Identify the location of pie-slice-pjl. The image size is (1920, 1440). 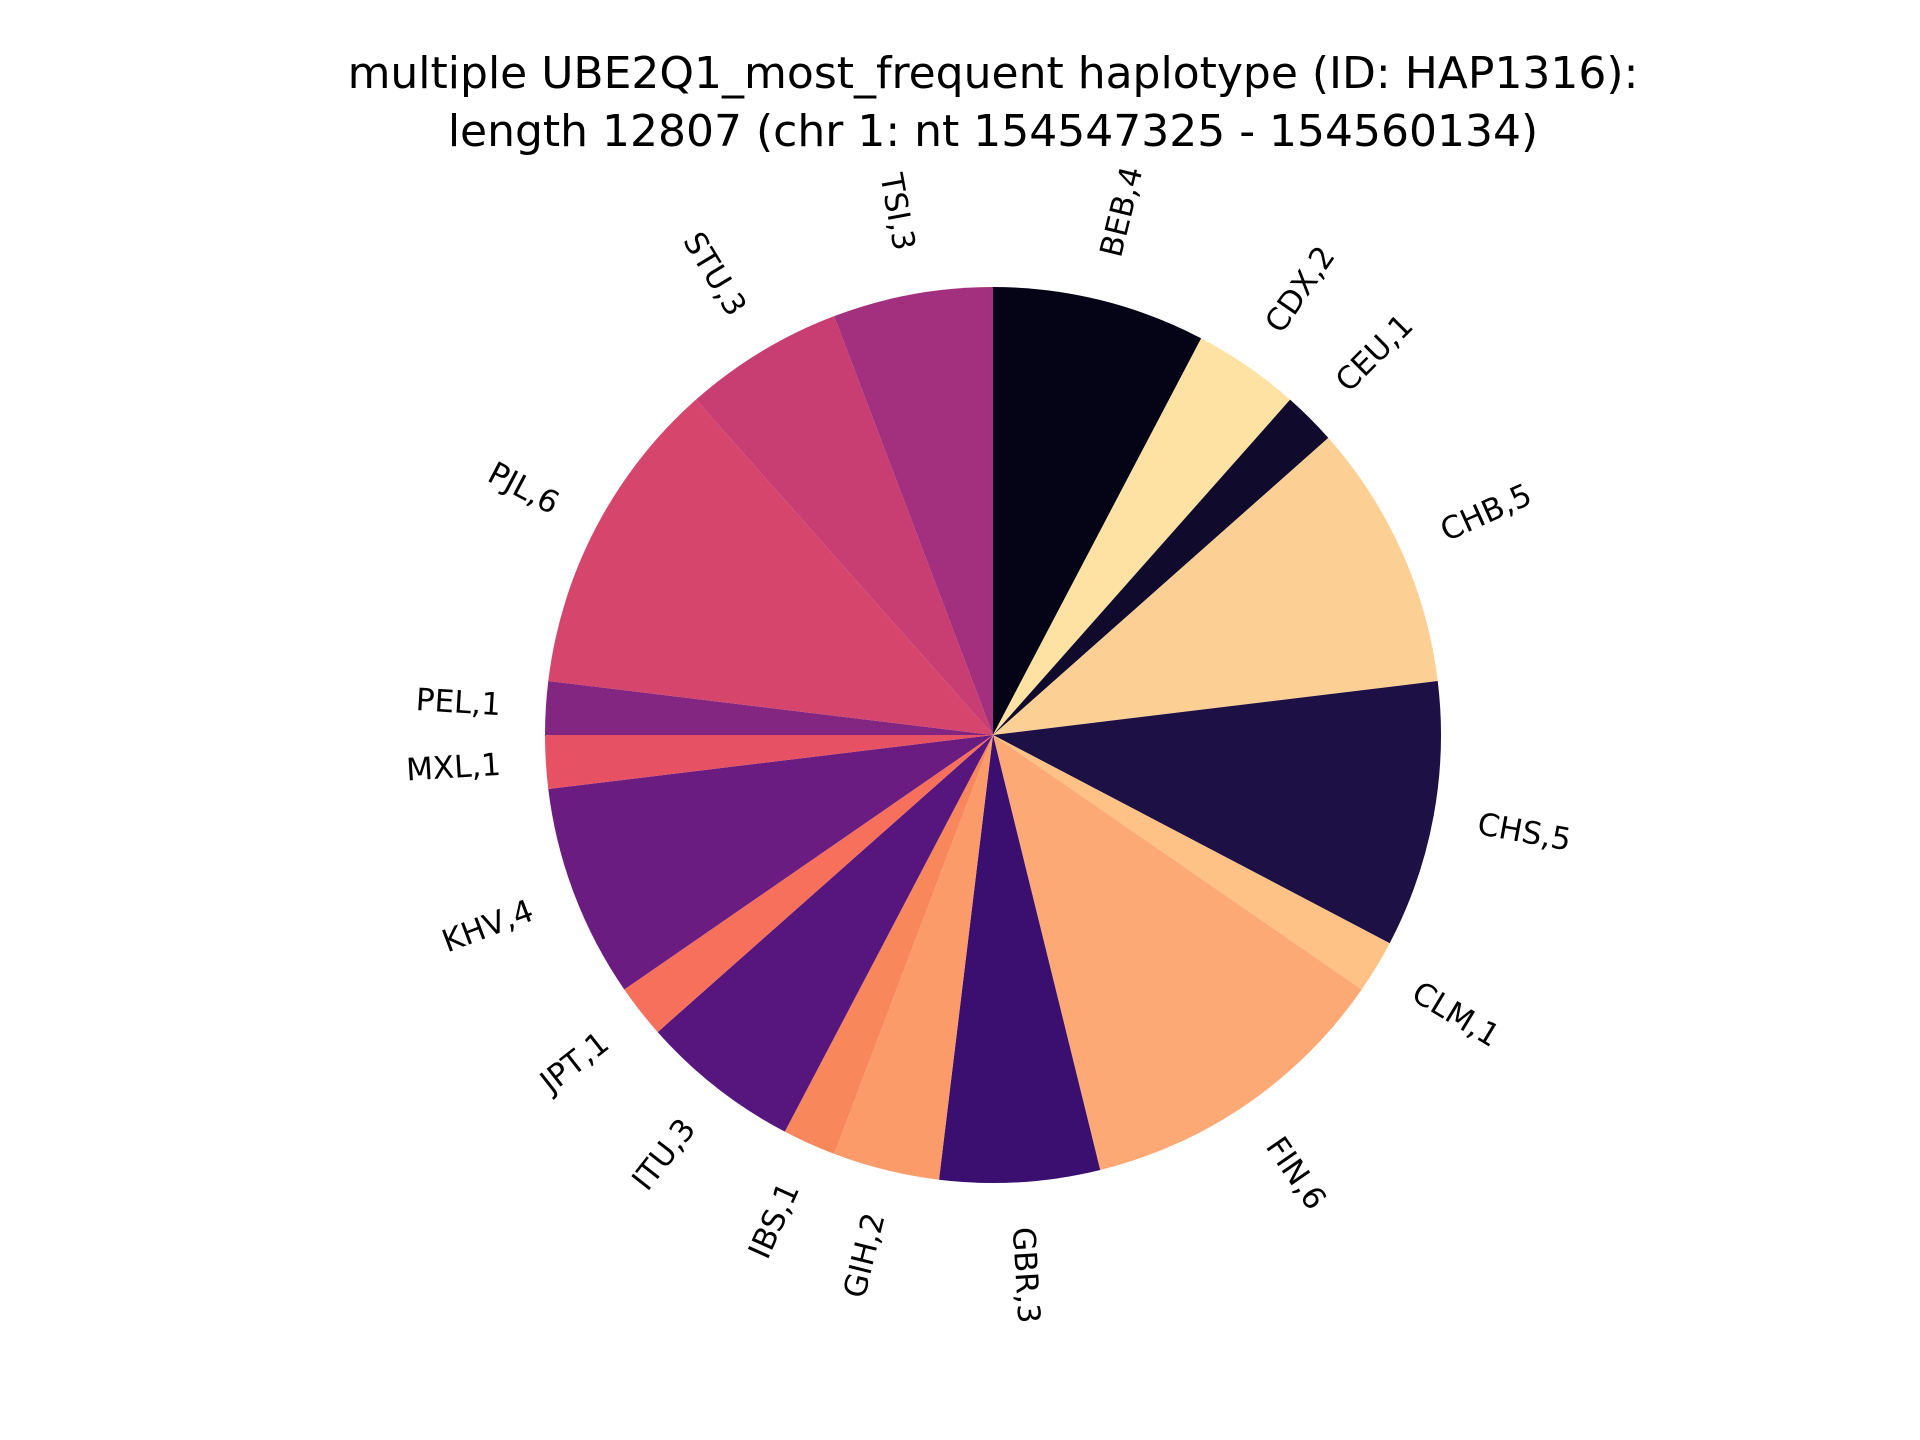
(770, 567).